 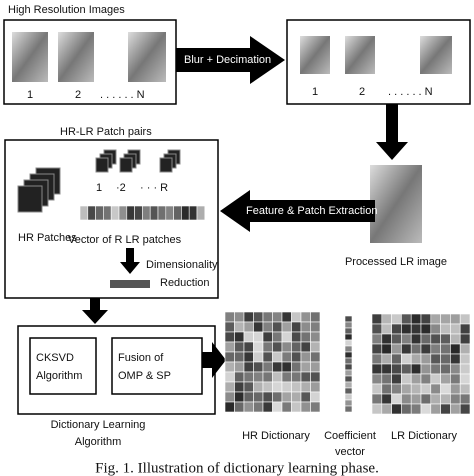 I want to click on label: 2, so click(x=78, y=95).